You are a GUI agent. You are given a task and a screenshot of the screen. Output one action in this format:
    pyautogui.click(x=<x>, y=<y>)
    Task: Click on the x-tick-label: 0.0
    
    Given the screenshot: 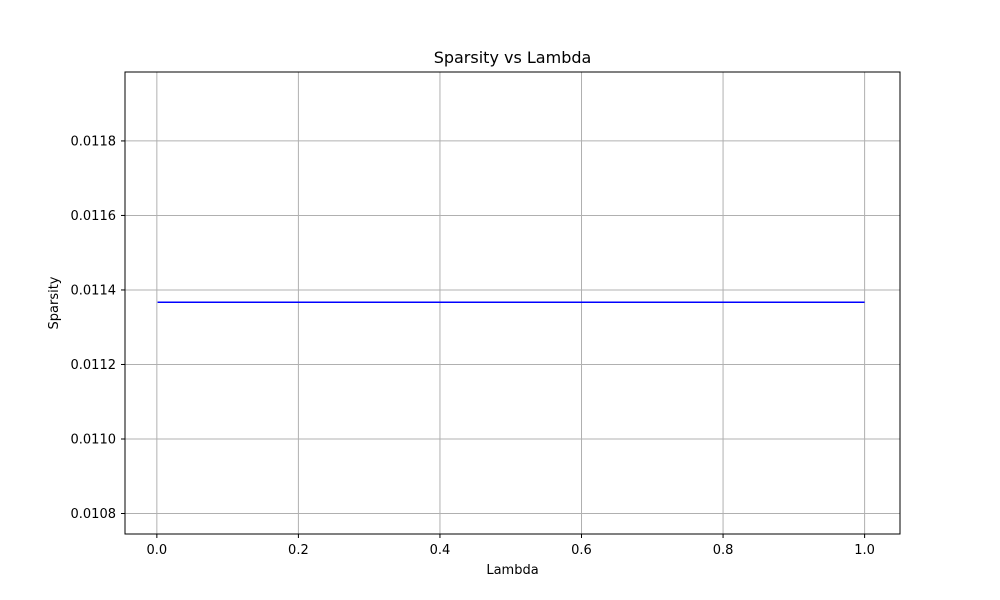 What is the action you would take?
    pyautogui.click(x=157, y=550)
    